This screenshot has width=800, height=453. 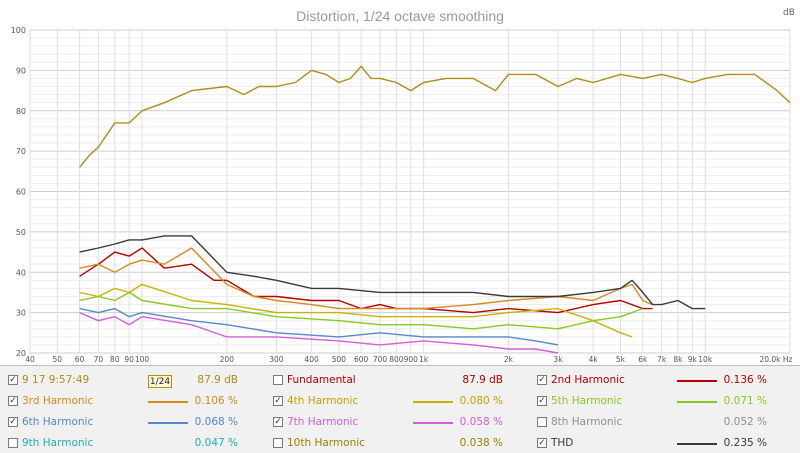 What do you see at coordinates (587, 422) in the screenshot?
I see `legend-label: 8th Harmonic` at bounding box center [587, 422].